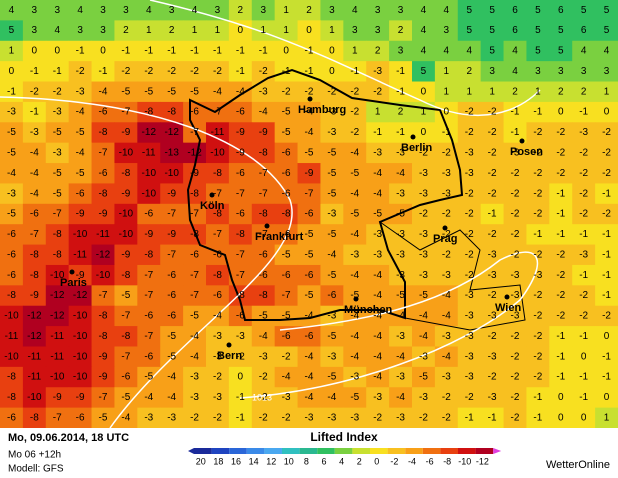  I want to click on city-label: Prag, so click(445, 239).